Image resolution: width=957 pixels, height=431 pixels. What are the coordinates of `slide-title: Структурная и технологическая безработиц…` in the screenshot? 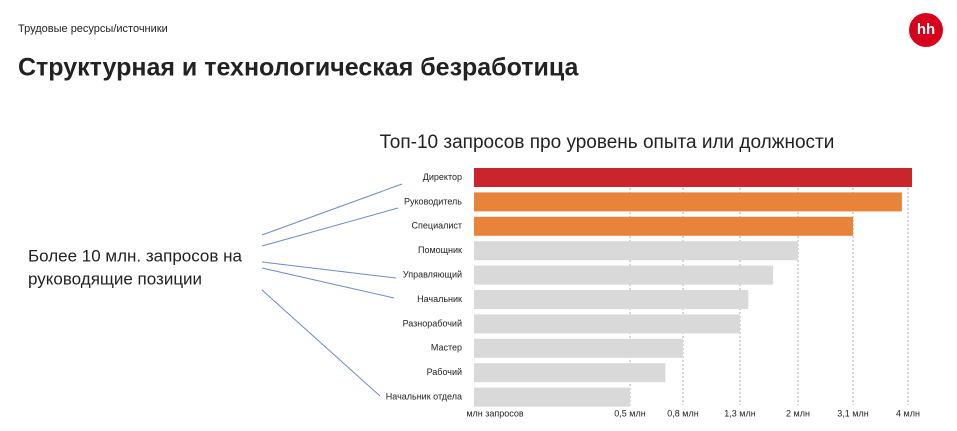 It's located at (299, 68).